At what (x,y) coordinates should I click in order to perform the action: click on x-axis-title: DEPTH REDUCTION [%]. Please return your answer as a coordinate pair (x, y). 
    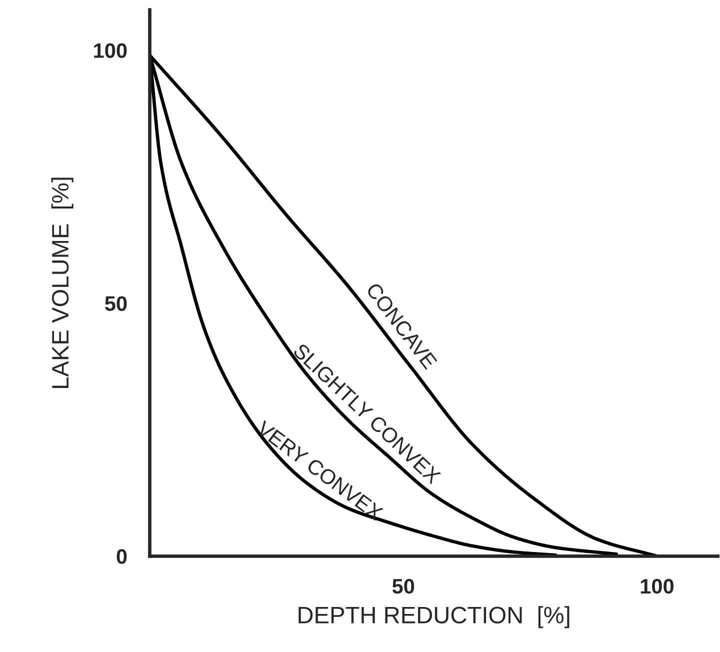
    Looking at the image, I should click on (434, 617).